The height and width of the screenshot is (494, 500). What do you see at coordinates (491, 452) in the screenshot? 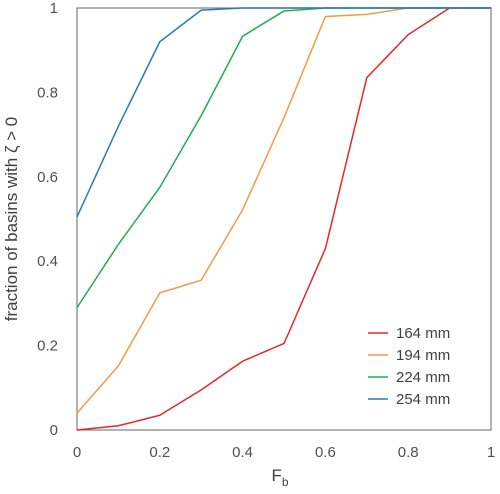
I see `x-tick-label: 1` at bounding box center [491, 452].